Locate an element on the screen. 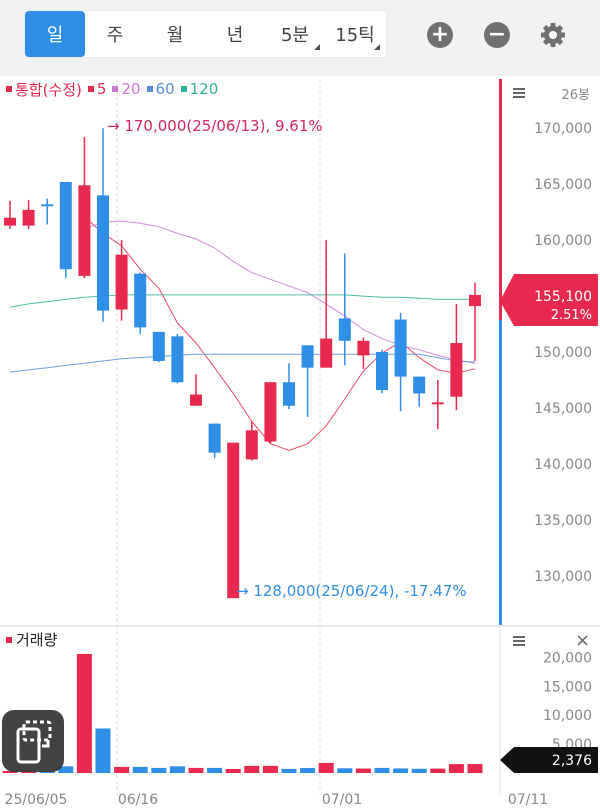 The width and height of the screenshot is (600, 811). legend-ma5: 5 is located at coordinates (97, 89).